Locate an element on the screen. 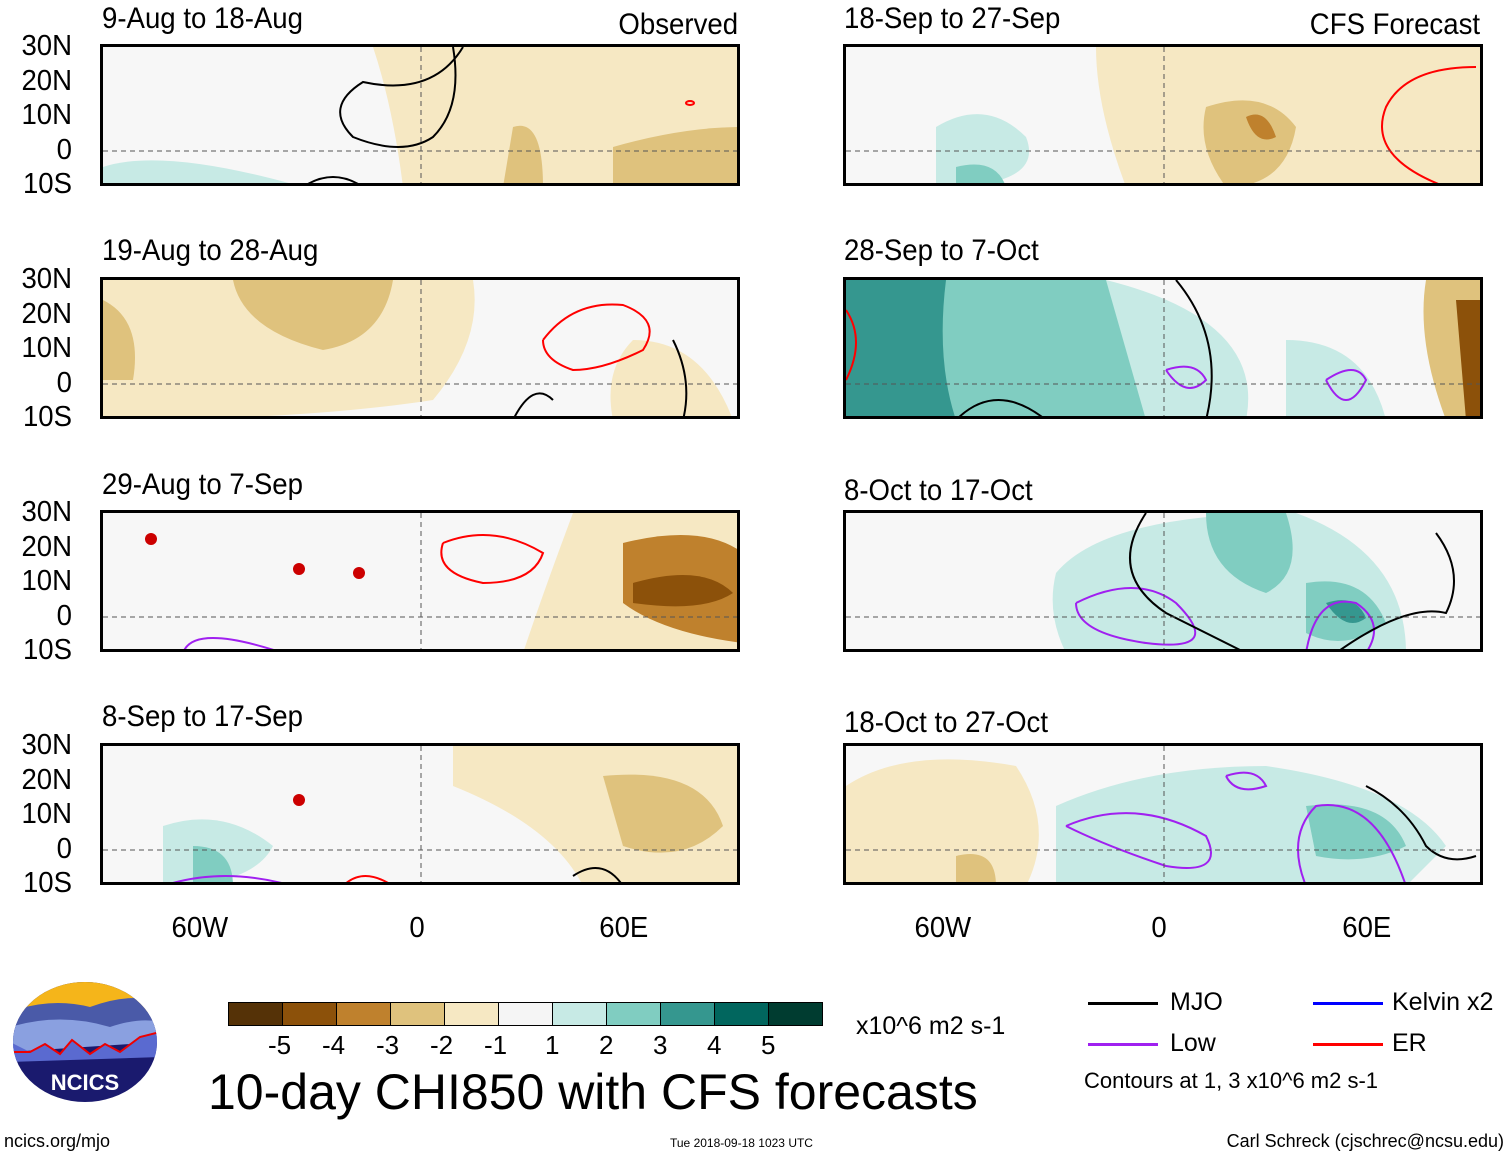  legend-label-er: ER is located at coordinates (1409, 1043).